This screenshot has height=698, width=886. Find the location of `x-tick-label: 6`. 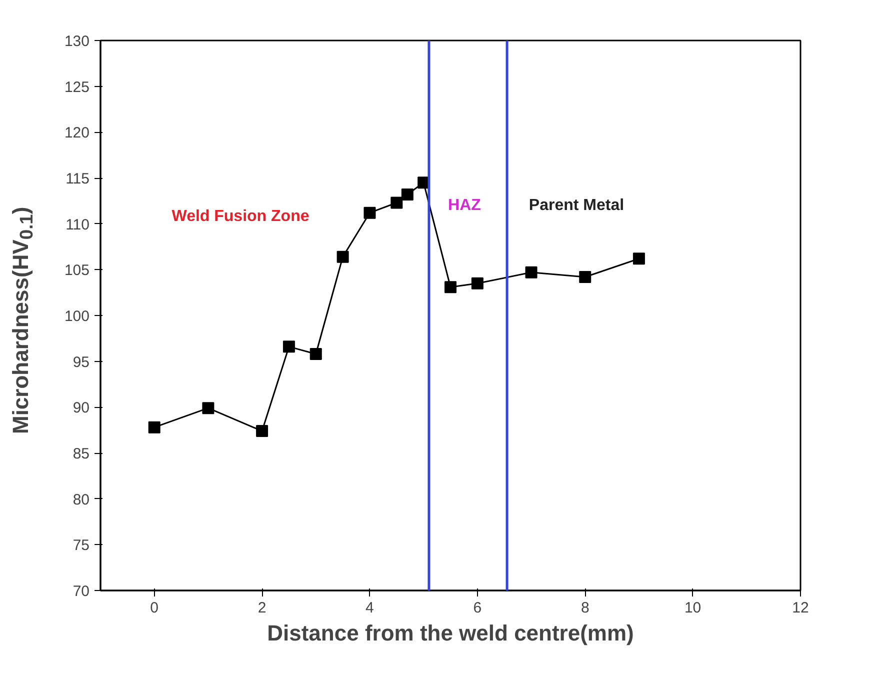

x-tick-label: 6 is located at coordinates (477, 608).